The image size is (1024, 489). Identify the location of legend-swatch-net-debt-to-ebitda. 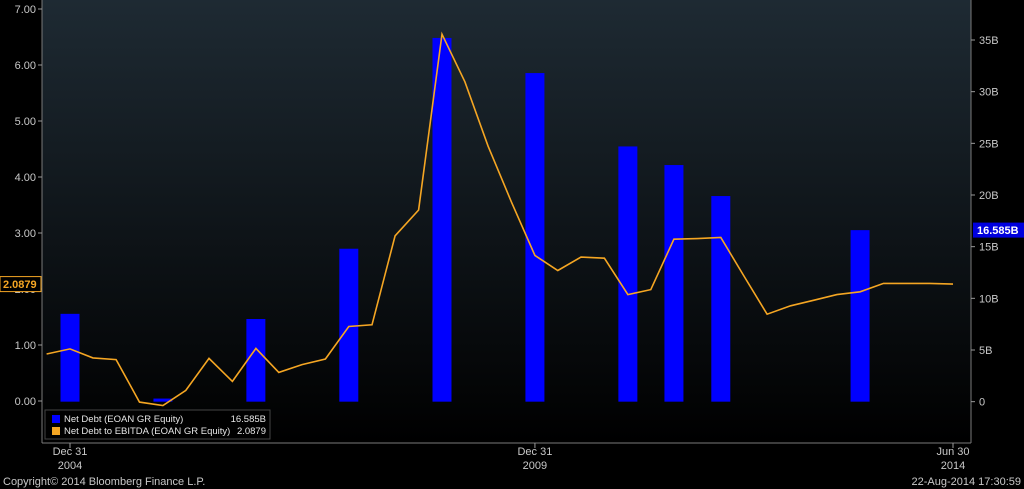
(56, 431).